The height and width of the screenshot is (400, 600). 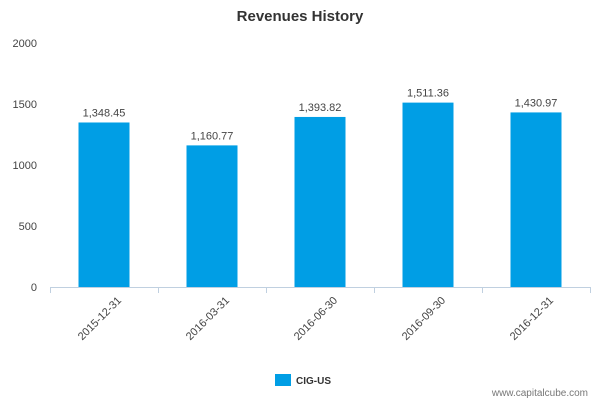 I want to click on y-tick-label: 1500, so click(x=25, y=105).